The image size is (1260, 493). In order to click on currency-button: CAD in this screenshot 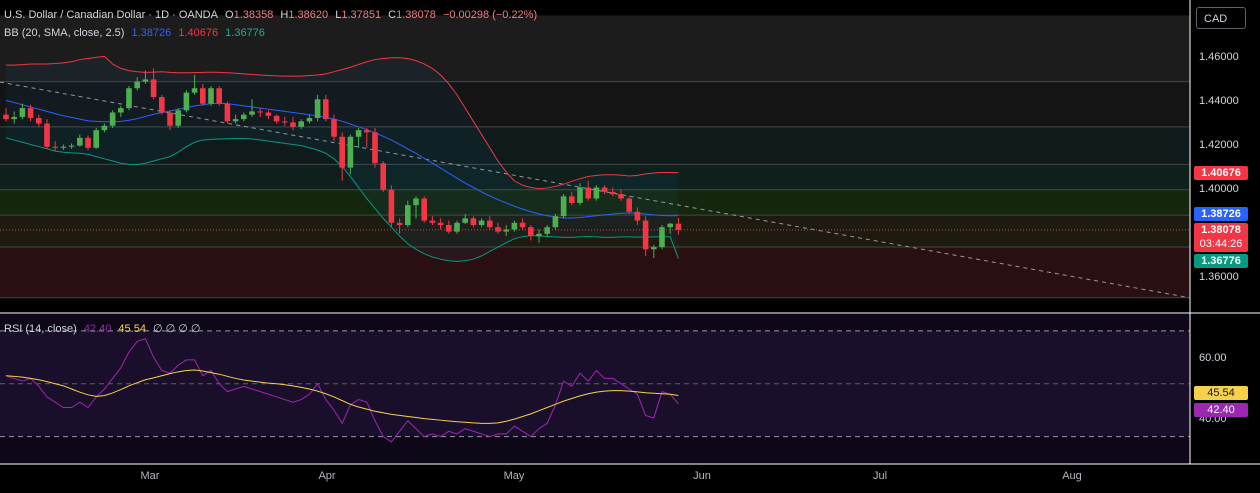, I will do `click(1221, 18)`.